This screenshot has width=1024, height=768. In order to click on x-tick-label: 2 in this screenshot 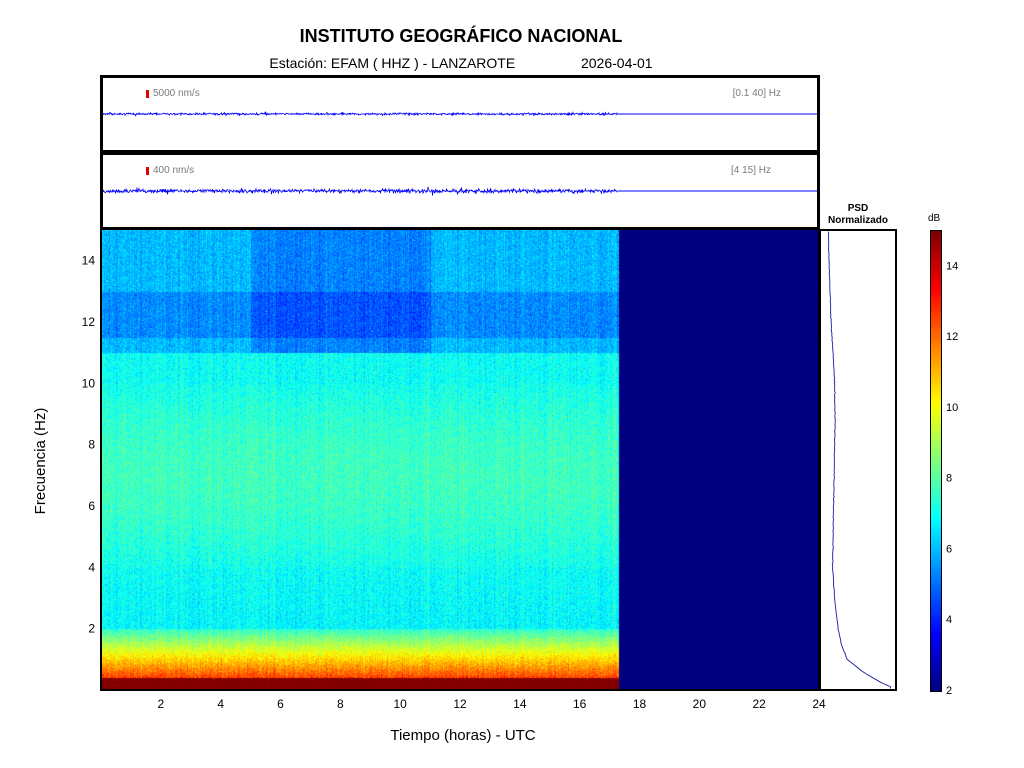, I will do `click(160, 704)`.